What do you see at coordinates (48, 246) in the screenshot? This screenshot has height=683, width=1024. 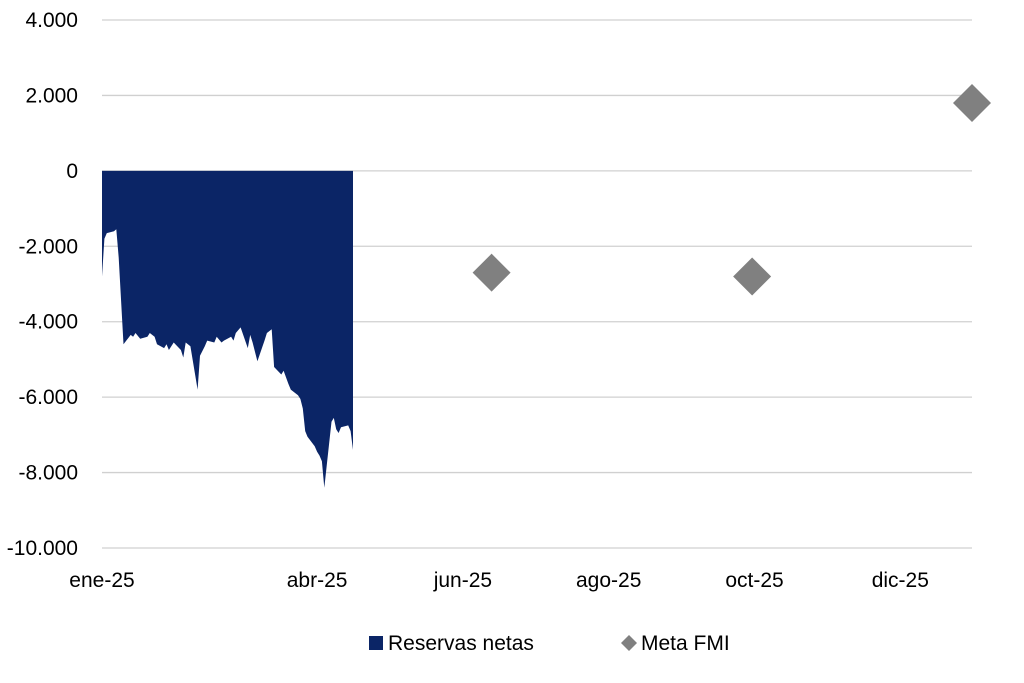 I see `y-tick-label: -2.000` at bounding box center [48, 246].